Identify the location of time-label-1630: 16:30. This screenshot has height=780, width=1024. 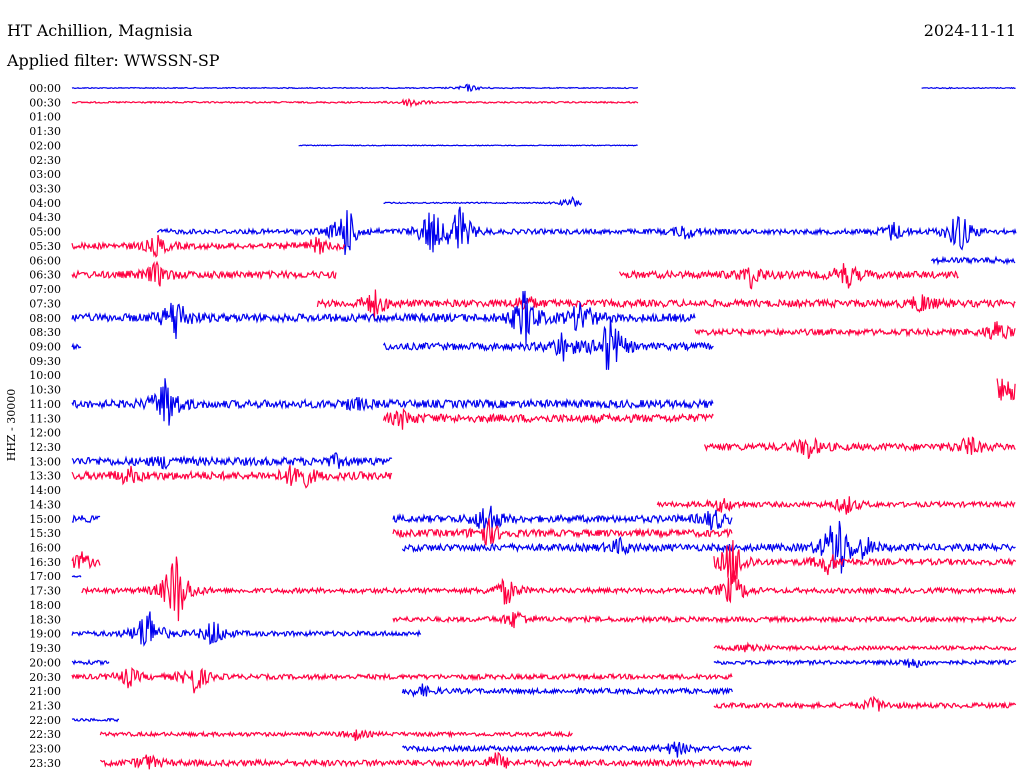
(45, 562).